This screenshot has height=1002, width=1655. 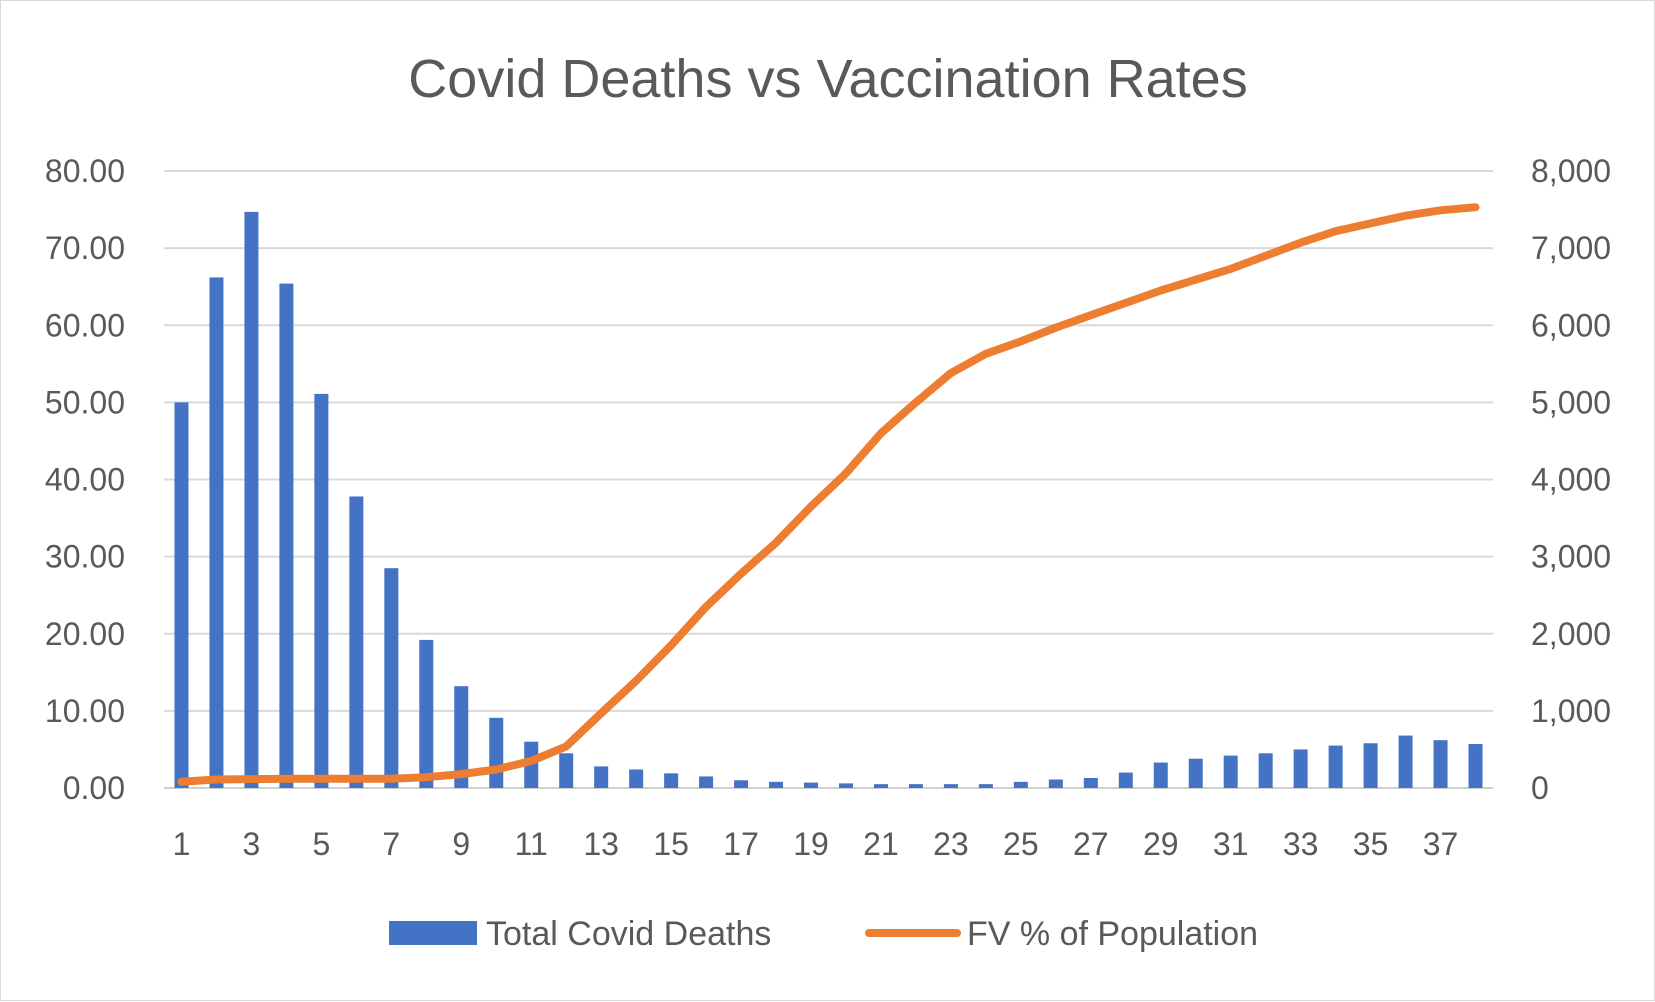 What do you see at coordinates (811, 844) in the screenshot?
I see `x-tick-label: 19` at bounding box center [811, 844].